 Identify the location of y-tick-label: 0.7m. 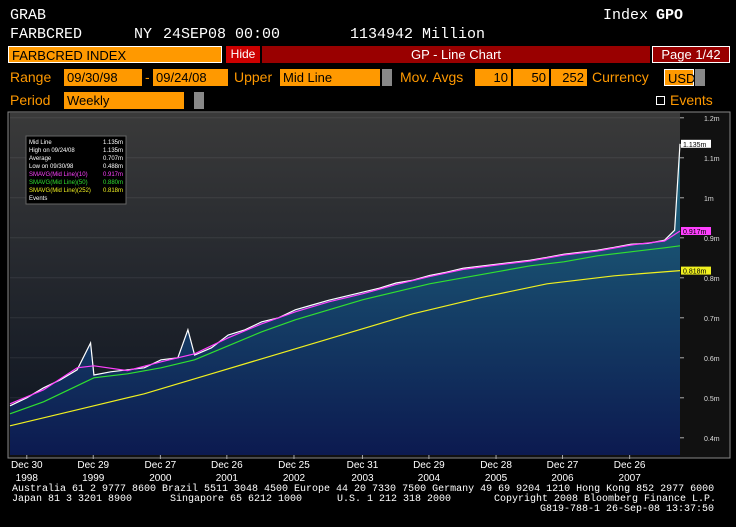
(712, 319).